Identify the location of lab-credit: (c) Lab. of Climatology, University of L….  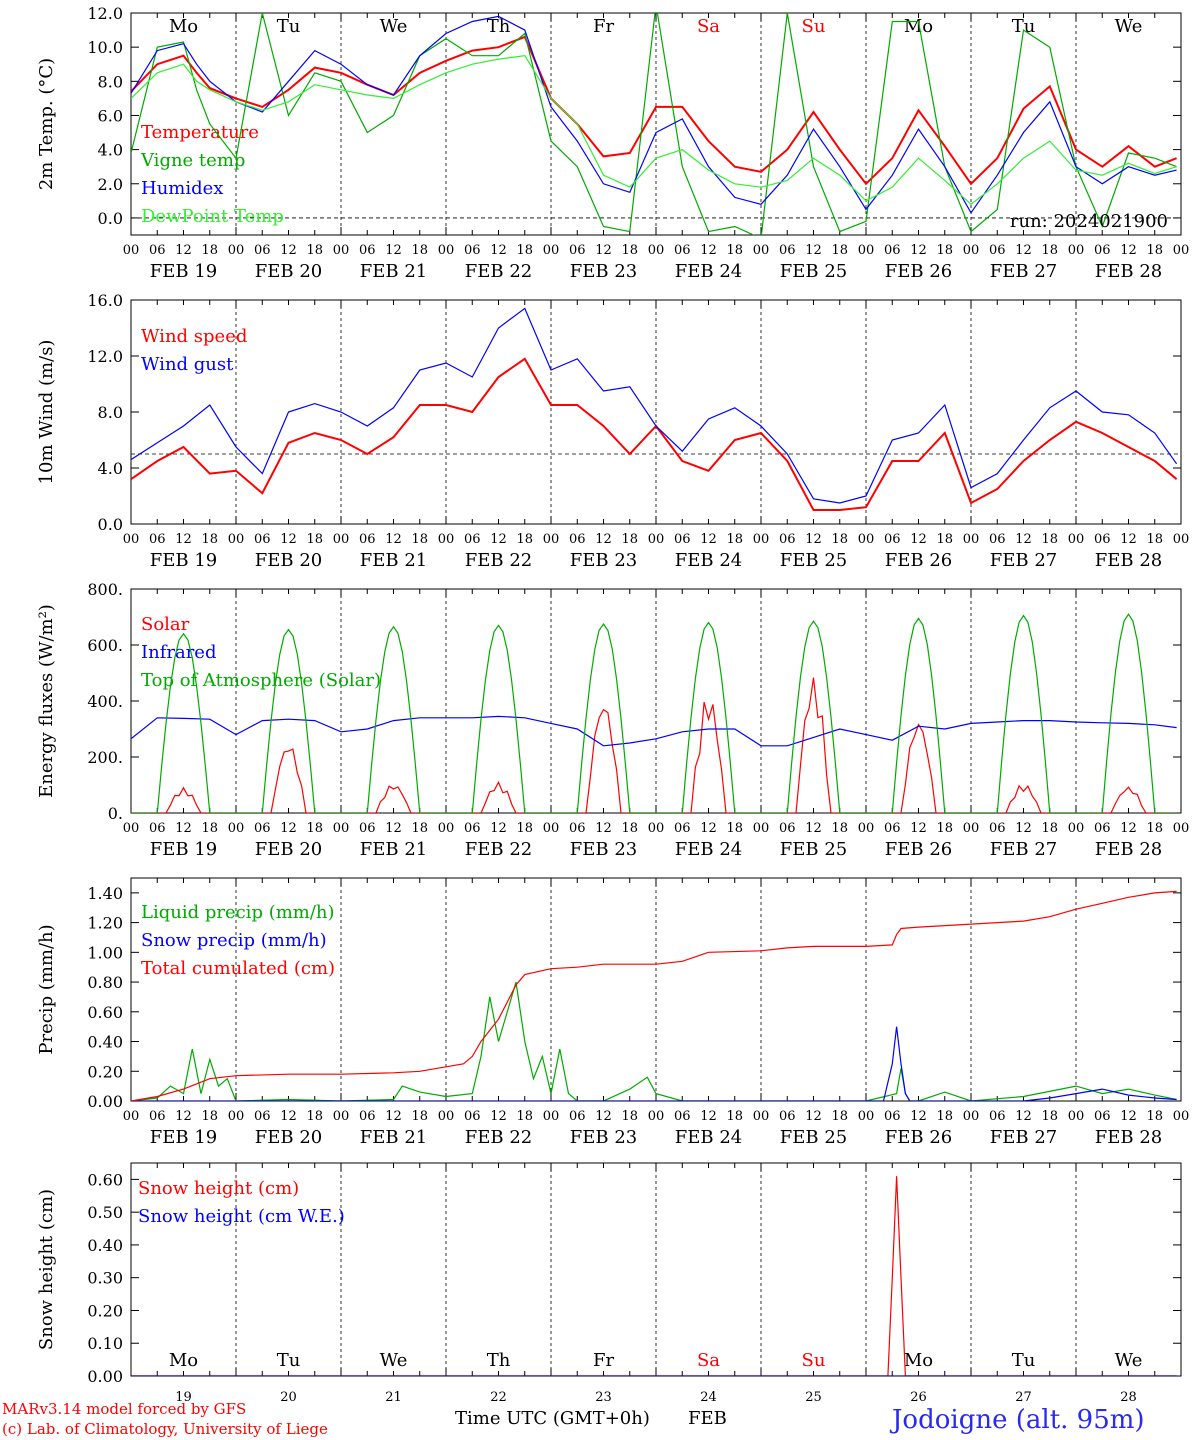
(165, 1429).